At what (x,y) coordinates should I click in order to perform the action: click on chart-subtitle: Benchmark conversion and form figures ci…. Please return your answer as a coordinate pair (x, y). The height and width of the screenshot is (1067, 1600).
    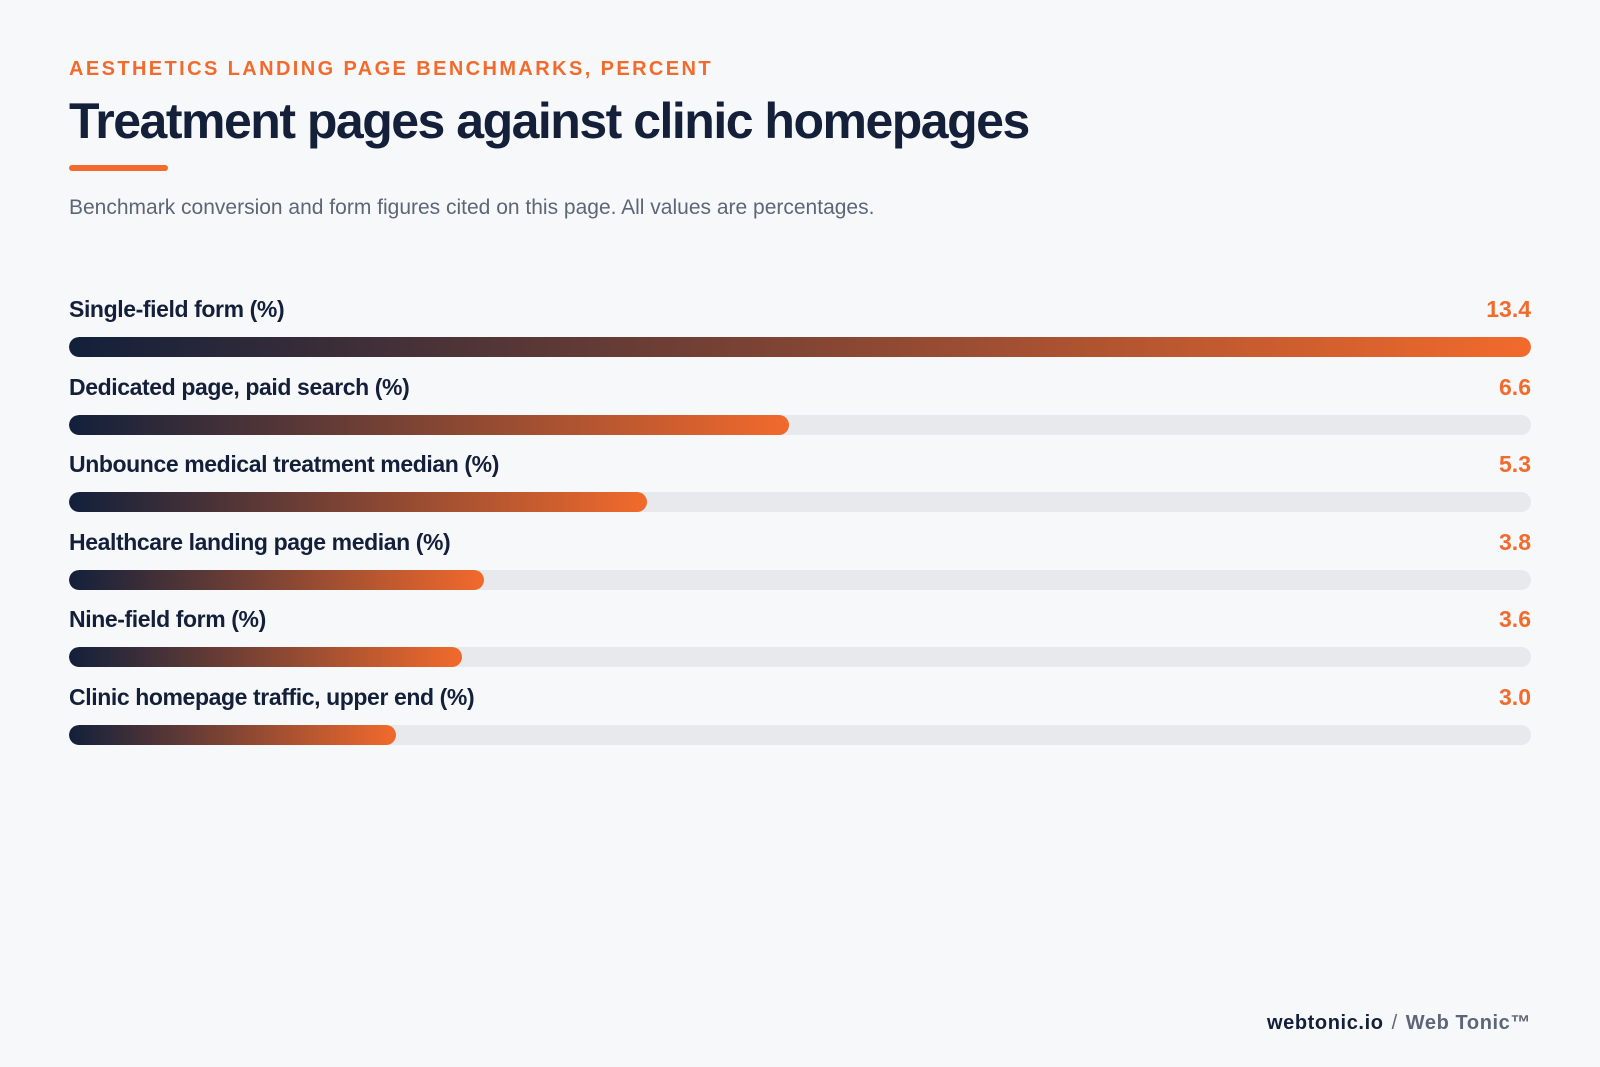
    Looking at the image, I should click on (472, 207).